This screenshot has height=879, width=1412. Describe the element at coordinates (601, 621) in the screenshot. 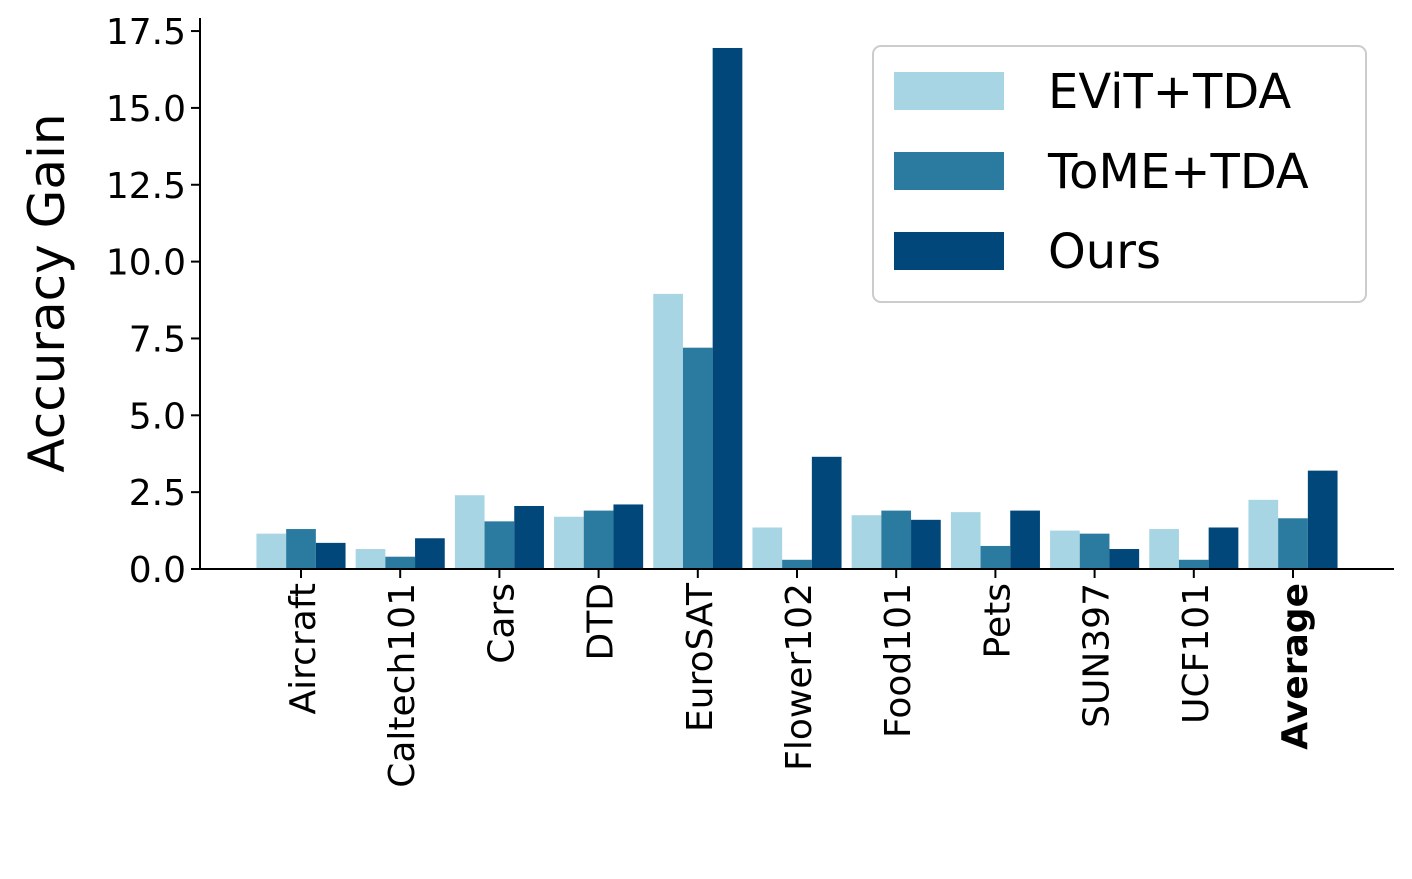

I see `x-tick-label-dtd: DTD` at that location.